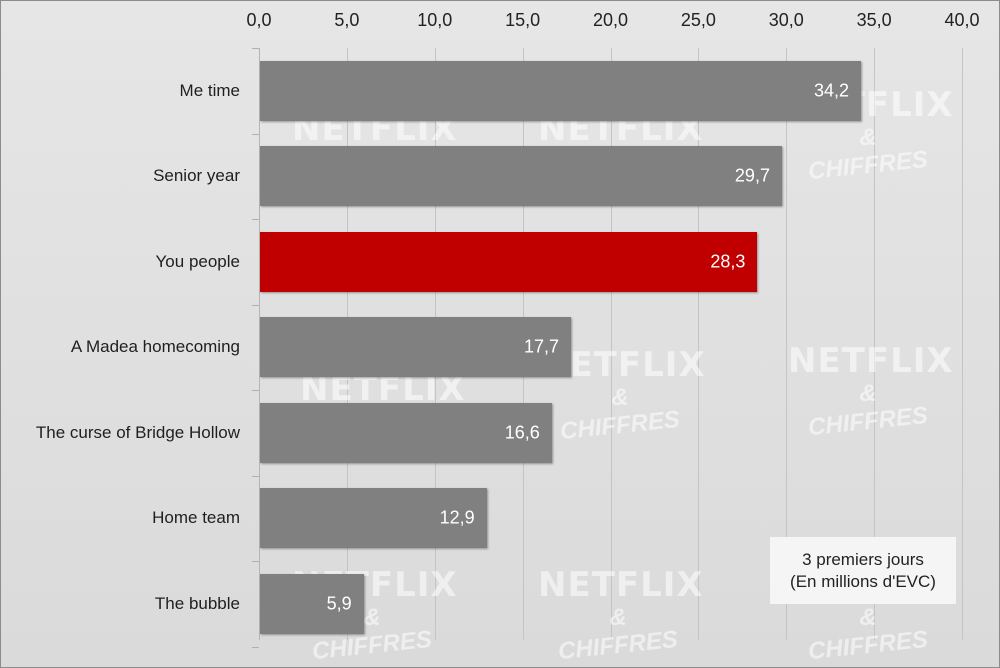  Describe the element at coordinates (209, 90) in the screenshot. I see `category-label: Me time` at that location.